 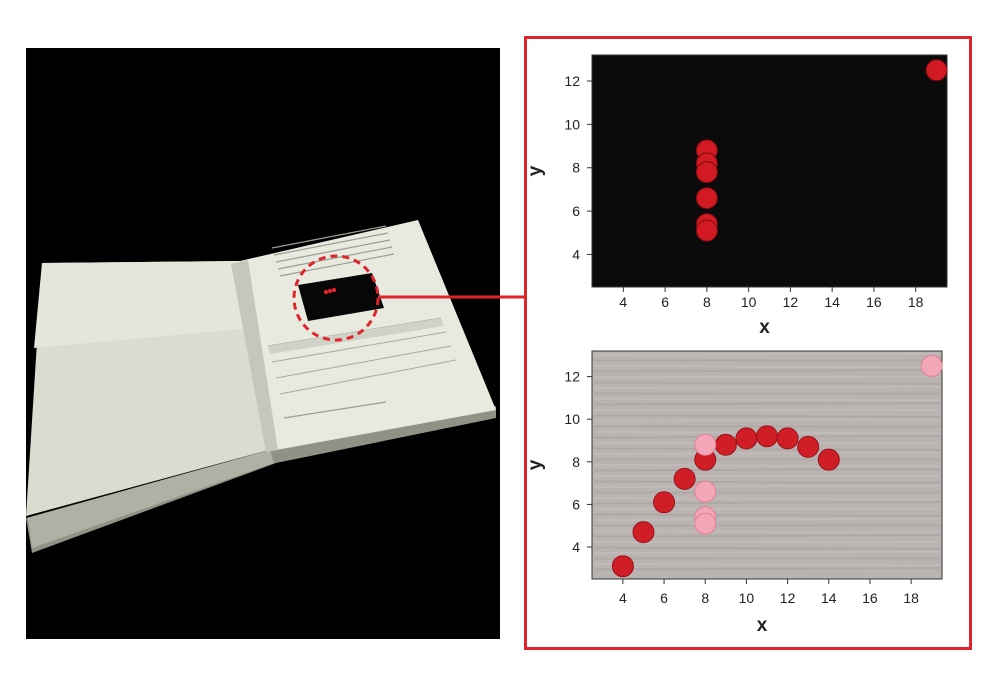 What do you see at coordinates (769, 171) in the screenshot?
I see `plot-area` at bounding box center [769, 171].